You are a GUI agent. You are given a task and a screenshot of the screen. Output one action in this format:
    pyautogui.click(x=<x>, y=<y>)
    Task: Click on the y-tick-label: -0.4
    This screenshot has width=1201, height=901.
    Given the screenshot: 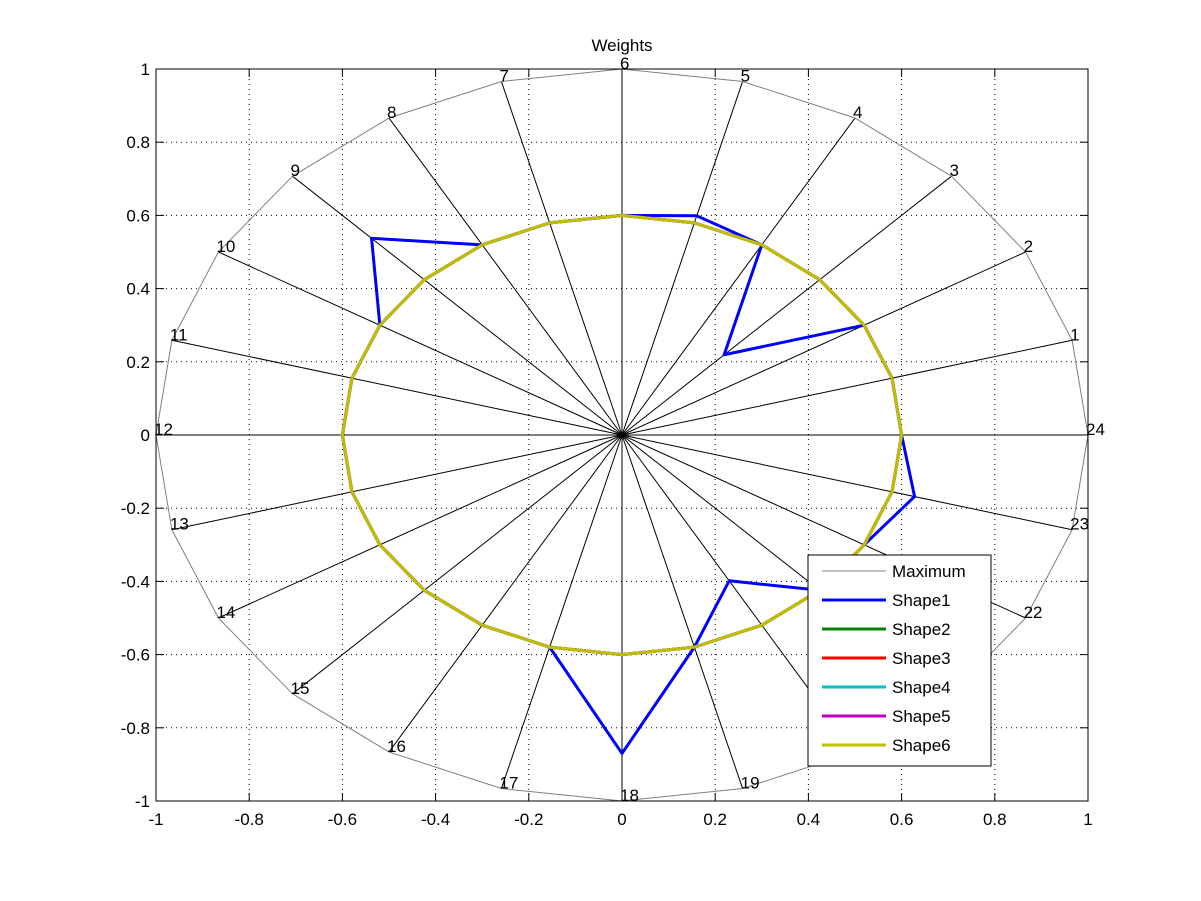 What is the action you would take?
    pyautogui.click(x=135, y=581)
    